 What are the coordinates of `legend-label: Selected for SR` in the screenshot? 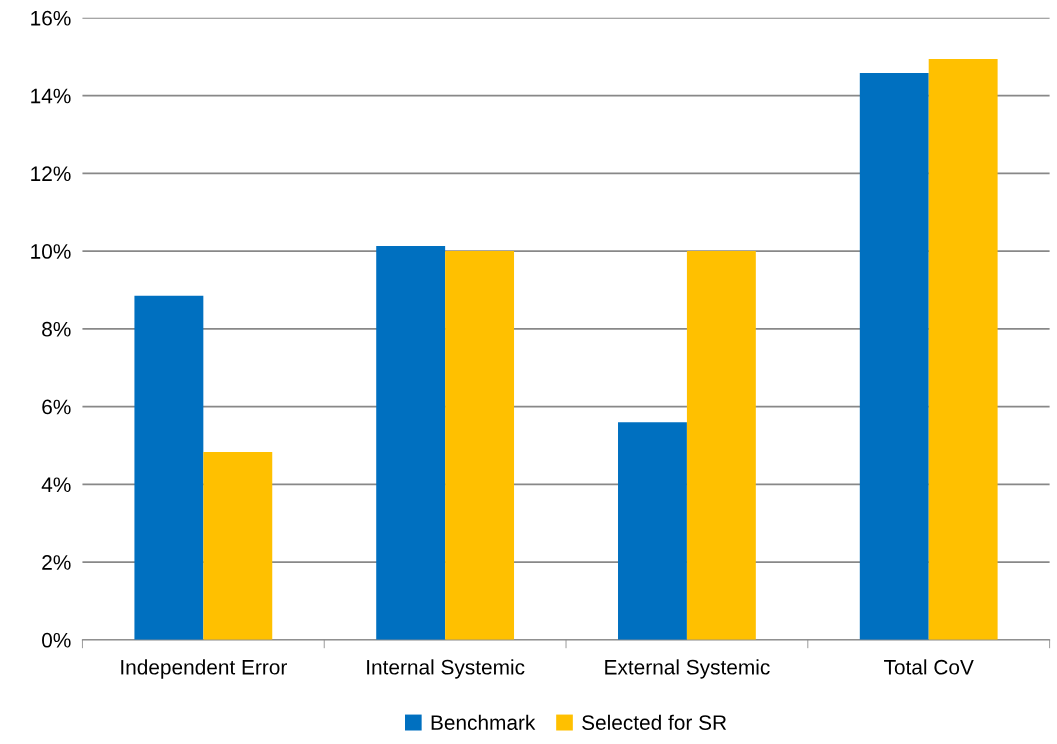 It's located at (654, 722).